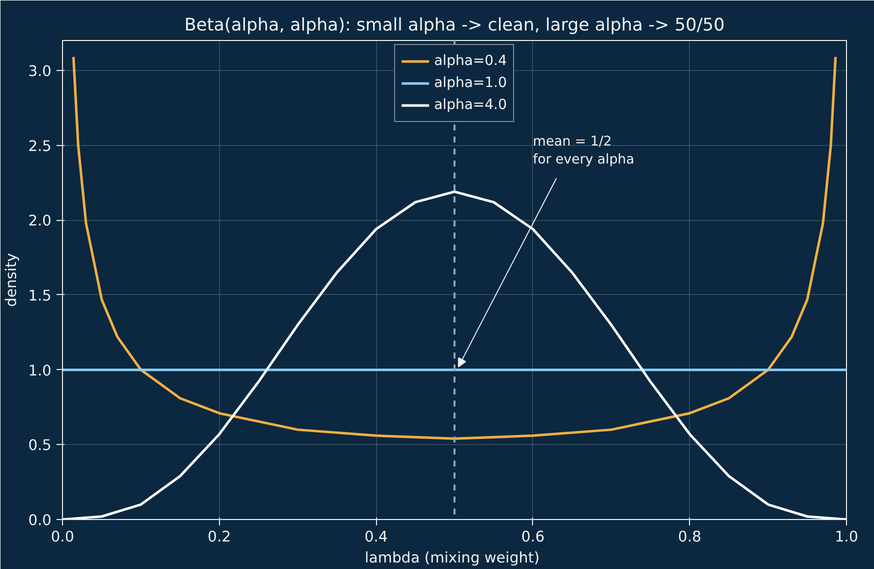 The image size is (874, 569). Describe the element at coordinates (40, 295) in the screenshot. I see `y-tick-label: 1.5` at that location.